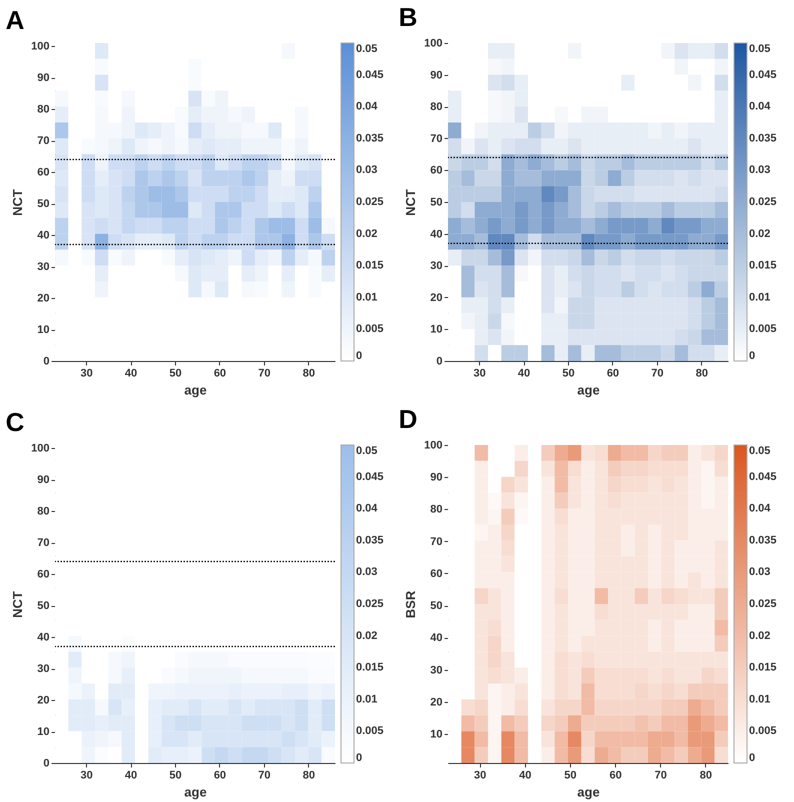 This screenshot has height=802, width=794. I want to click on chart-title: D, so click(408, 419).